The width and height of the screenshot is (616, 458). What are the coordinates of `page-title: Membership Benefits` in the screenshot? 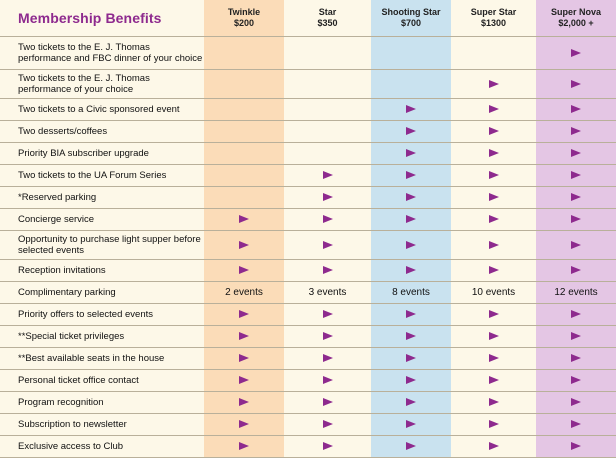 It's located at (102, 18).